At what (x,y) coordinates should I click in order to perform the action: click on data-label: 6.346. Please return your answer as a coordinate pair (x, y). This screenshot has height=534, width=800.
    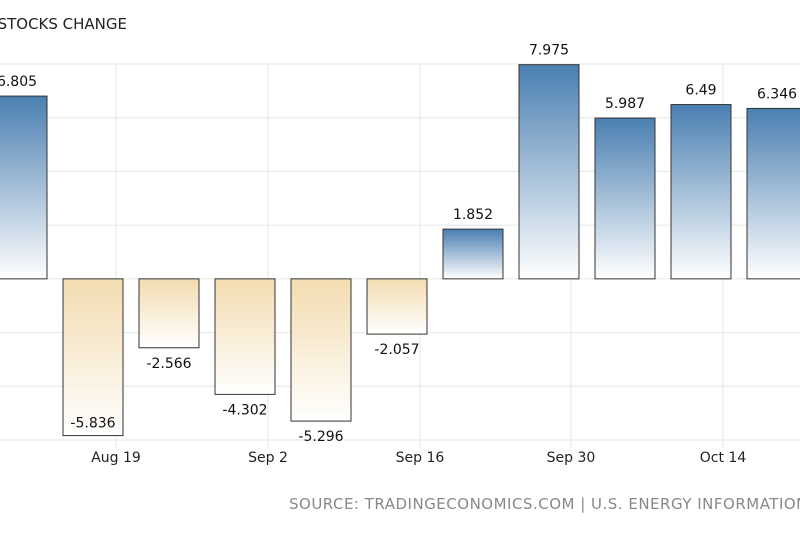
    Looking at the image, I should click on (777, 94).